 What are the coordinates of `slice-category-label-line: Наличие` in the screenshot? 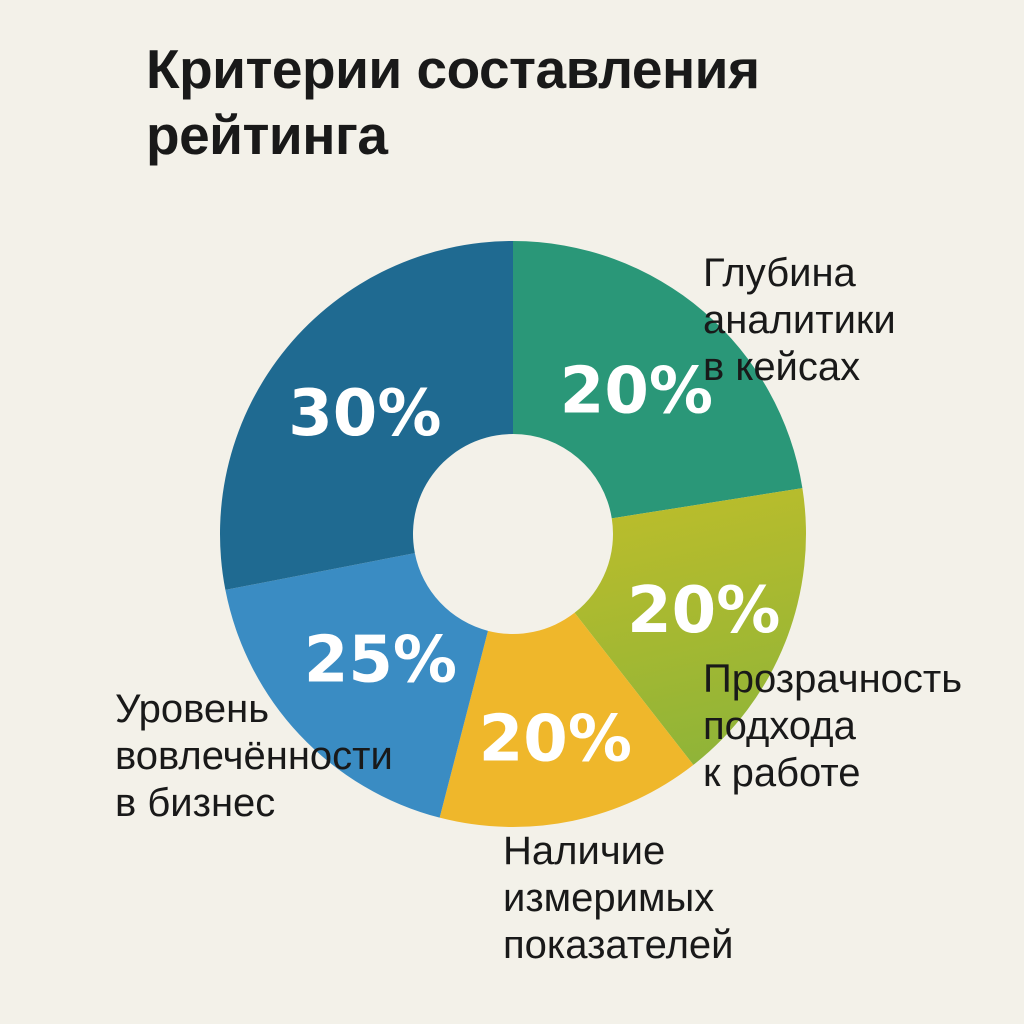 It's located at (584, 851).